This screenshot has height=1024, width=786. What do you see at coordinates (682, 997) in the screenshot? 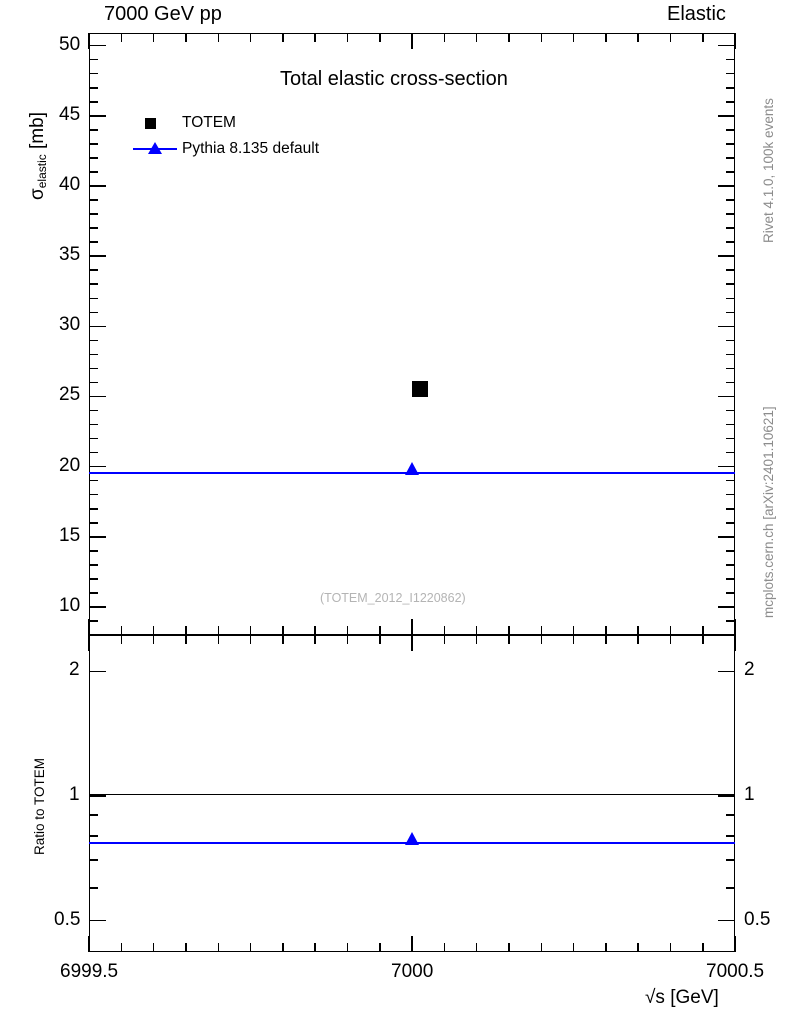
I see `x-axis-label: √s [GeV]` at bounding box center [682, 997].